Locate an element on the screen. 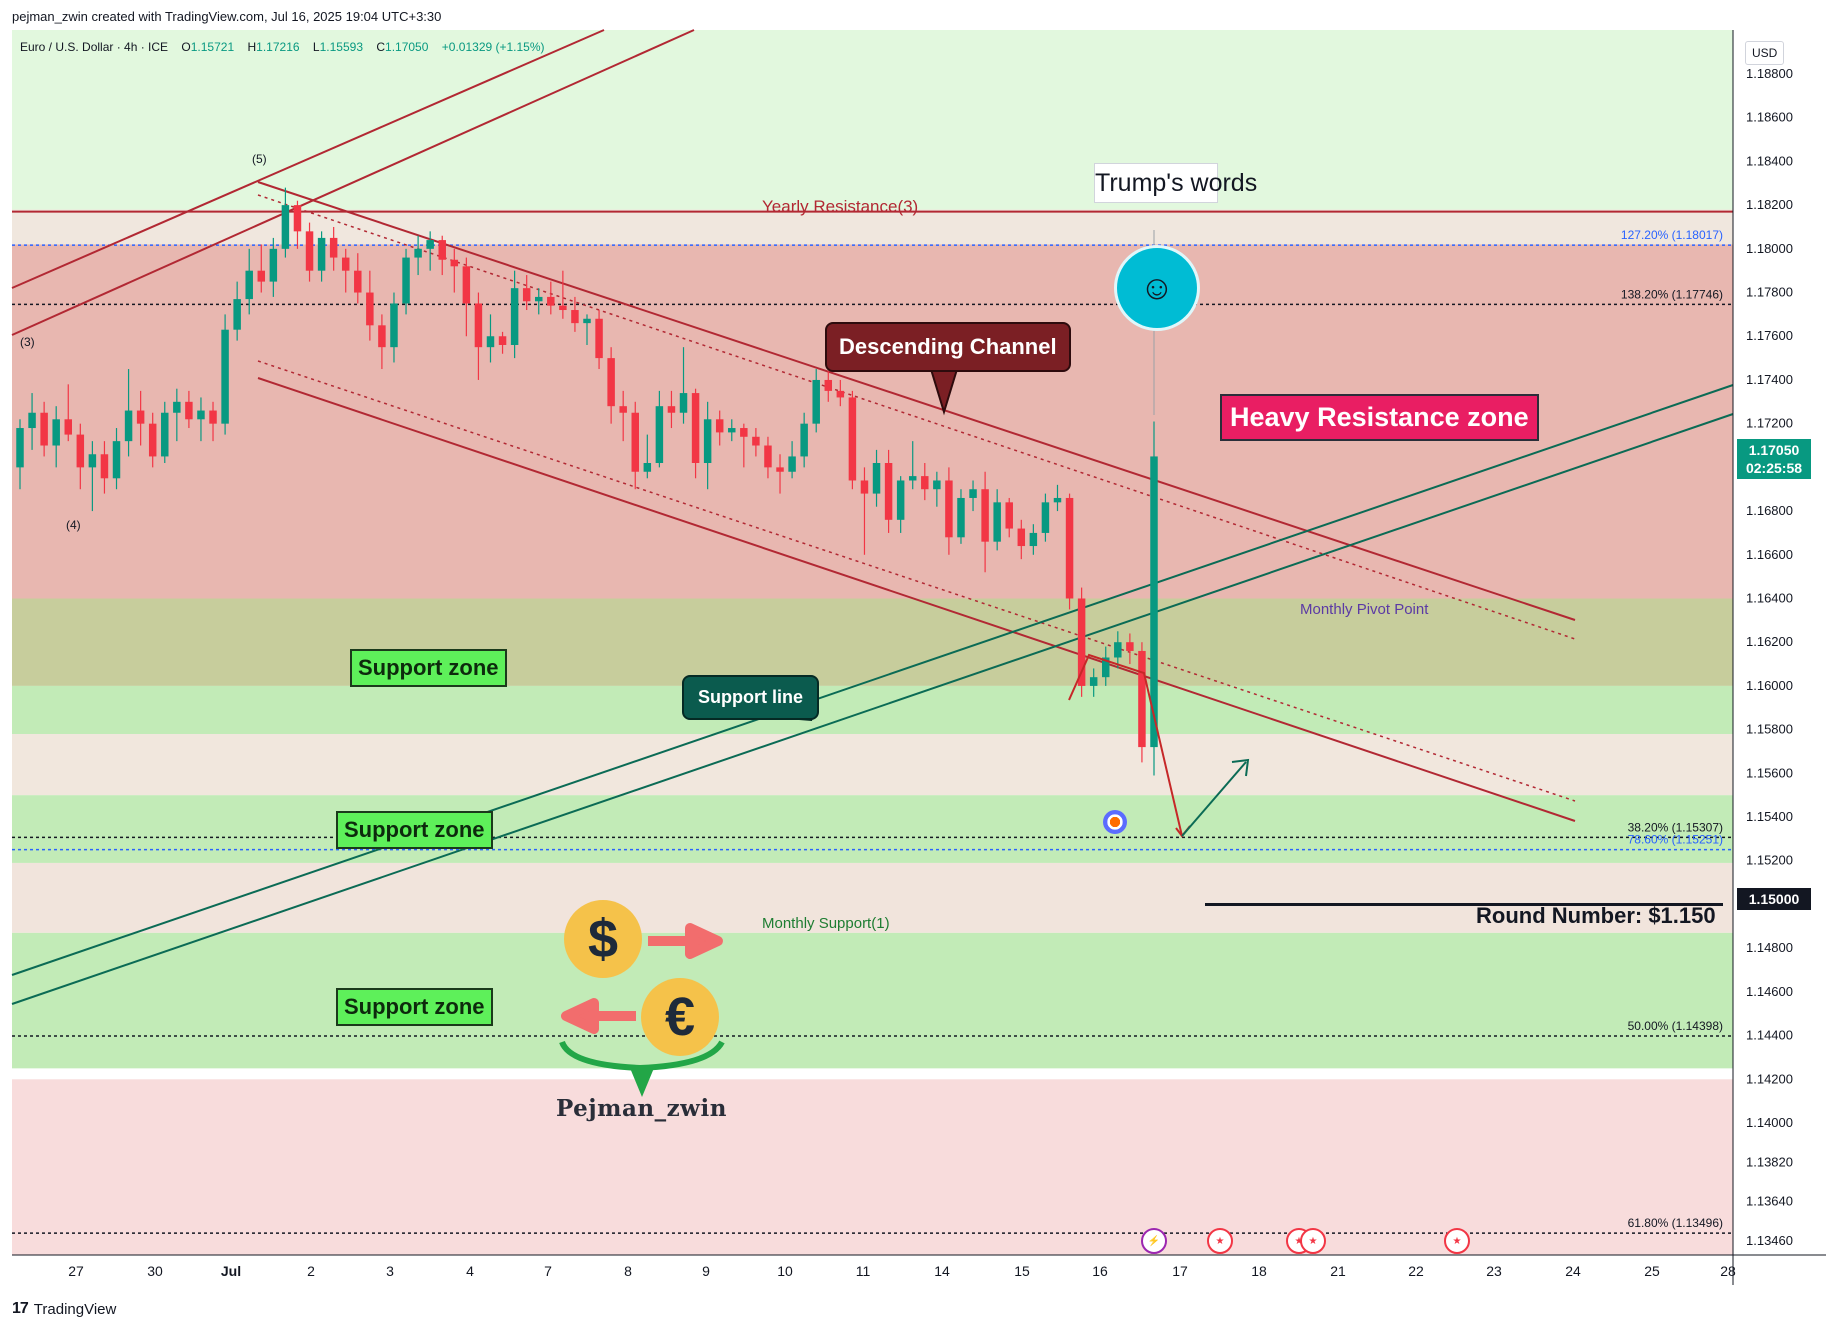 The image size is (1826, 1329). projection-up-path is located at coordinates (1214, 799).